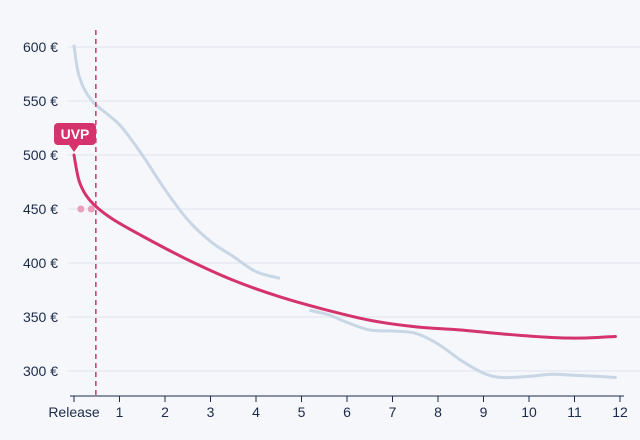 This screenshot has width=640, height=440. Describe the element at coordinates (484, 412) in the screenshot. I see `x-tick-label: 9` at that location.